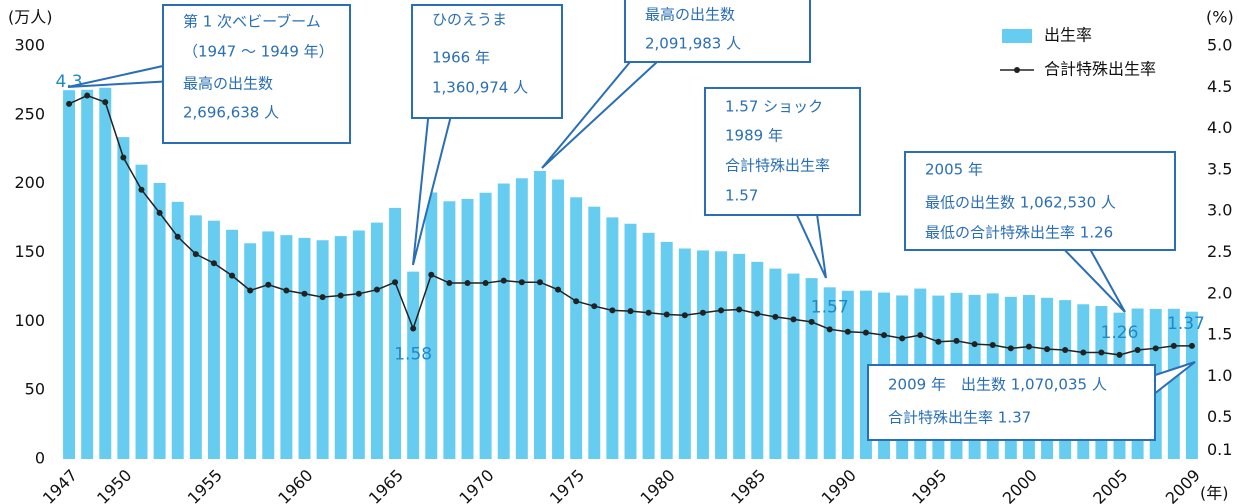 This screenshot has height=504, width=1239. I want to click on y2-axis-label: (%), so click(1220, 17).